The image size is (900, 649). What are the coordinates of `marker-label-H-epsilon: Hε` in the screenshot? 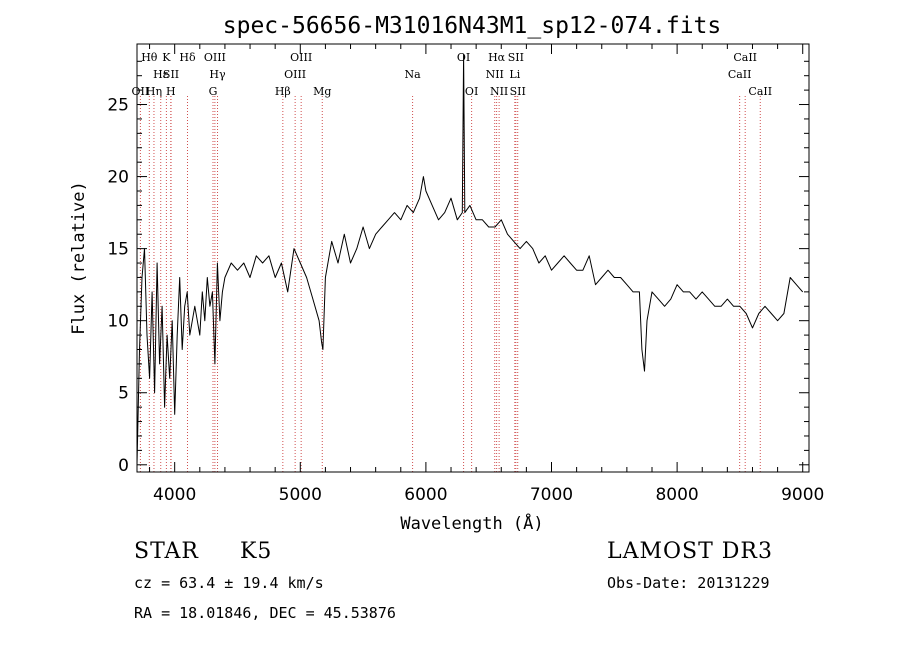 It's located at (161, 74).